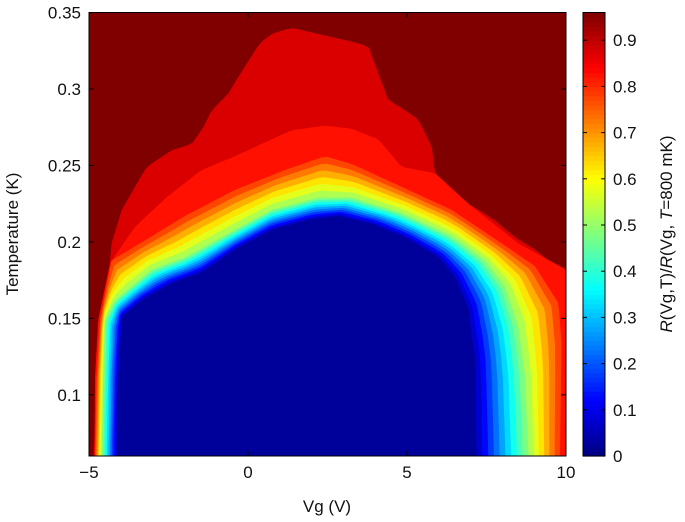  I want to click on colorbar-label: R(Vg,T)/R(Vg, T=800 mK), so click(666, 234).